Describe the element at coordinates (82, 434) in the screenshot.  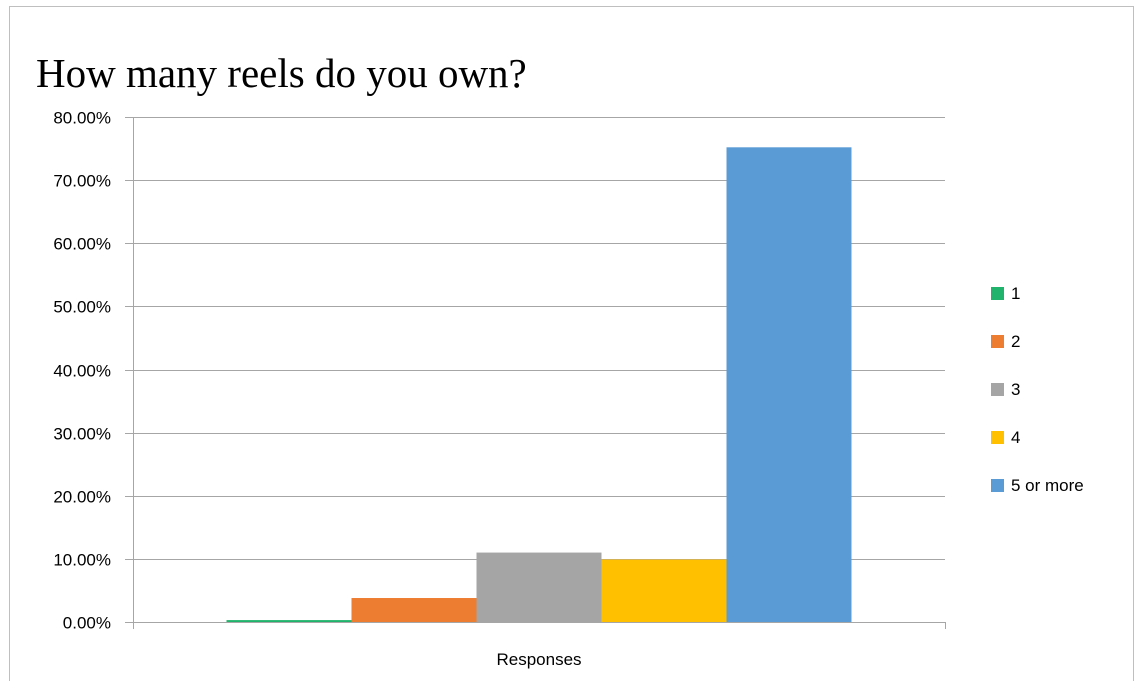
I see `y-tick-label: 30.00%` at that location.